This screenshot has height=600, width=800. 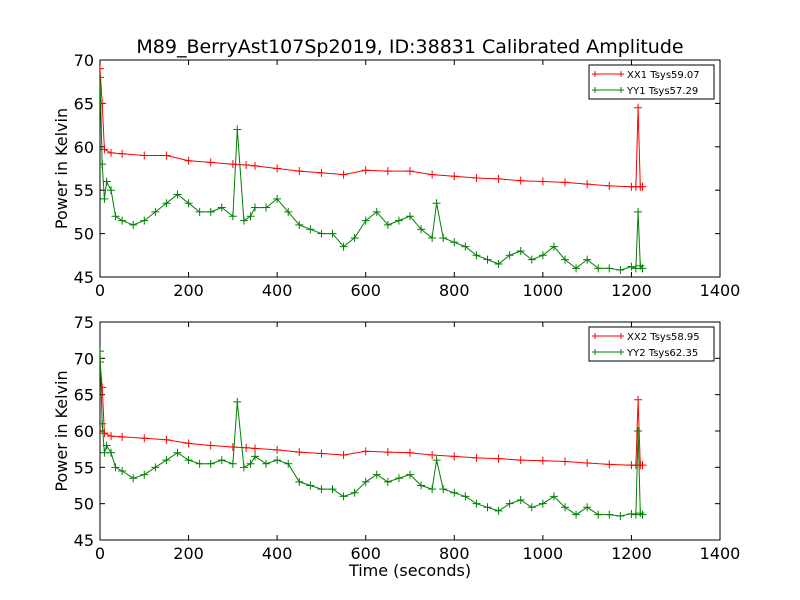 What do you see at coordinates (84, 322) in the screenshot?
I see `y-tick-label: 75` at bounding box center [84, 322].